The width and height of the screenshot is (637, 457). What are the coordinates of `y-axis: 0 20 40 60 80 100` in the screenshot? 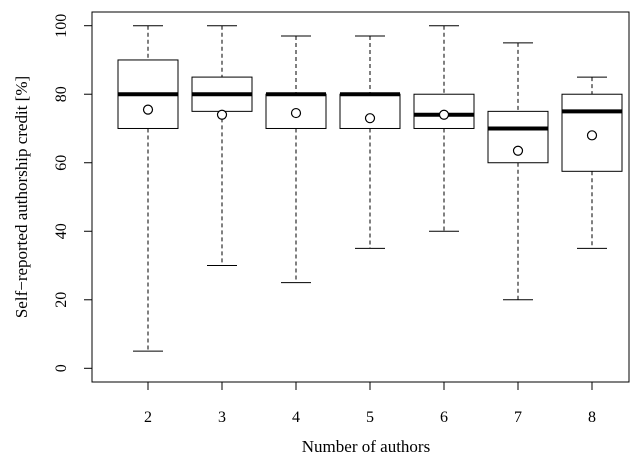 It's located at (72, 193).